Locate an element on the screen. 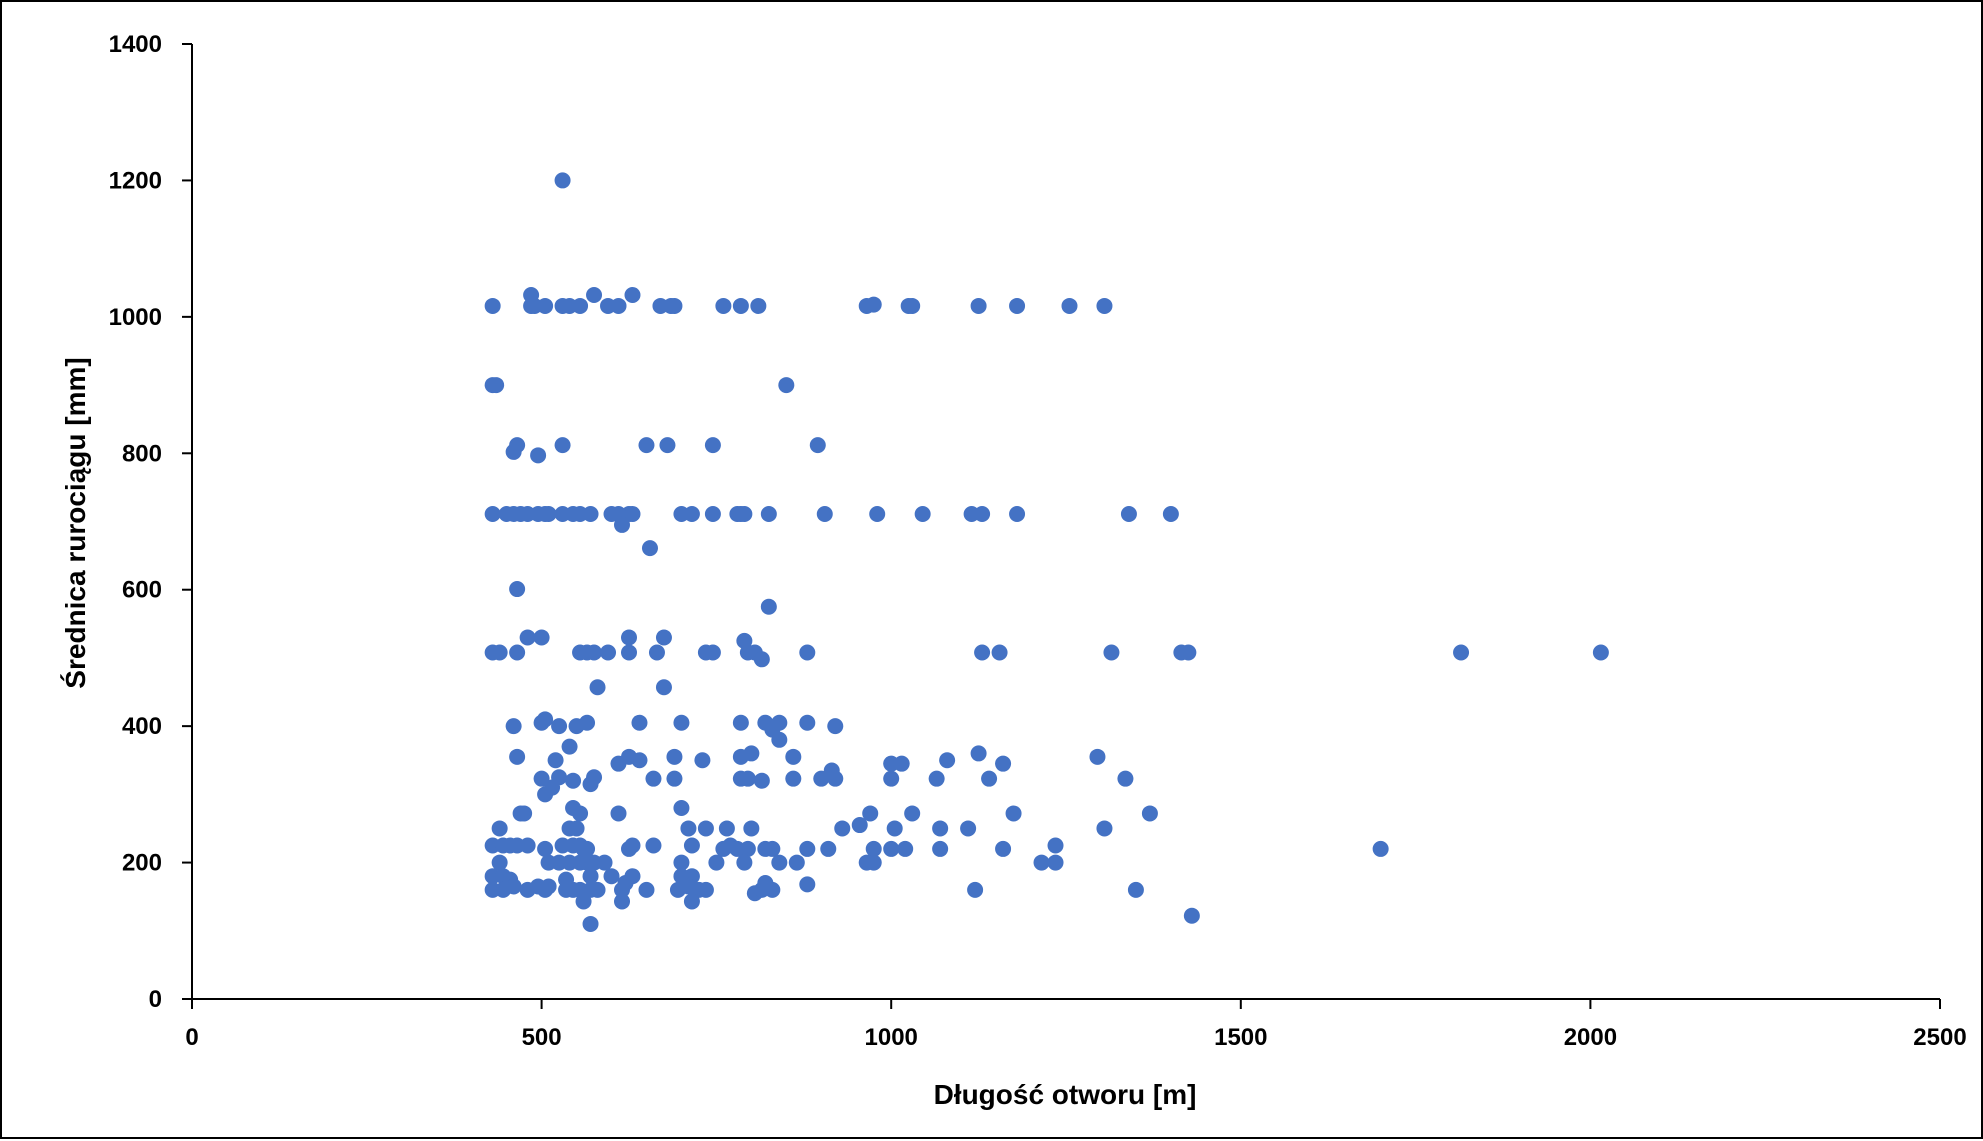 The image size is (1983, 1141). y-axis-title: Średnica rurociągu [mm] is located at coordinates (75, 522).